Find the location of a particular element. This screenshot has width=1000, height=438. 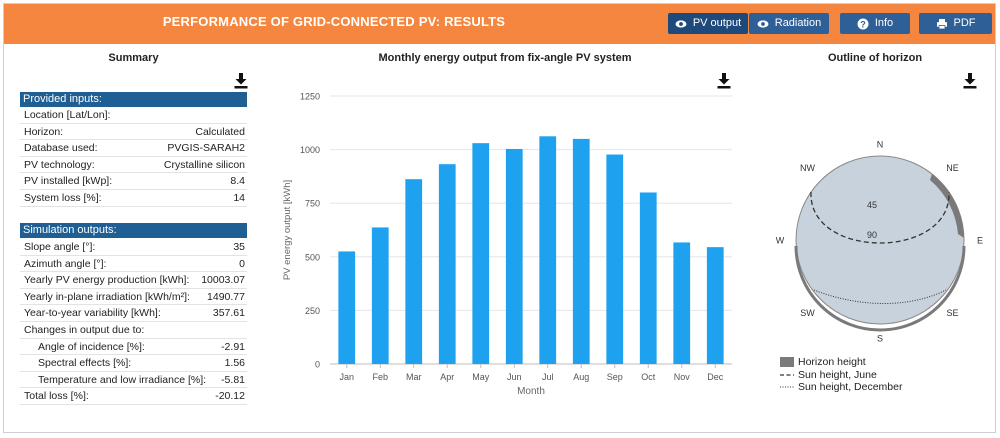

sky-disc is located at coordinates (880, 240).